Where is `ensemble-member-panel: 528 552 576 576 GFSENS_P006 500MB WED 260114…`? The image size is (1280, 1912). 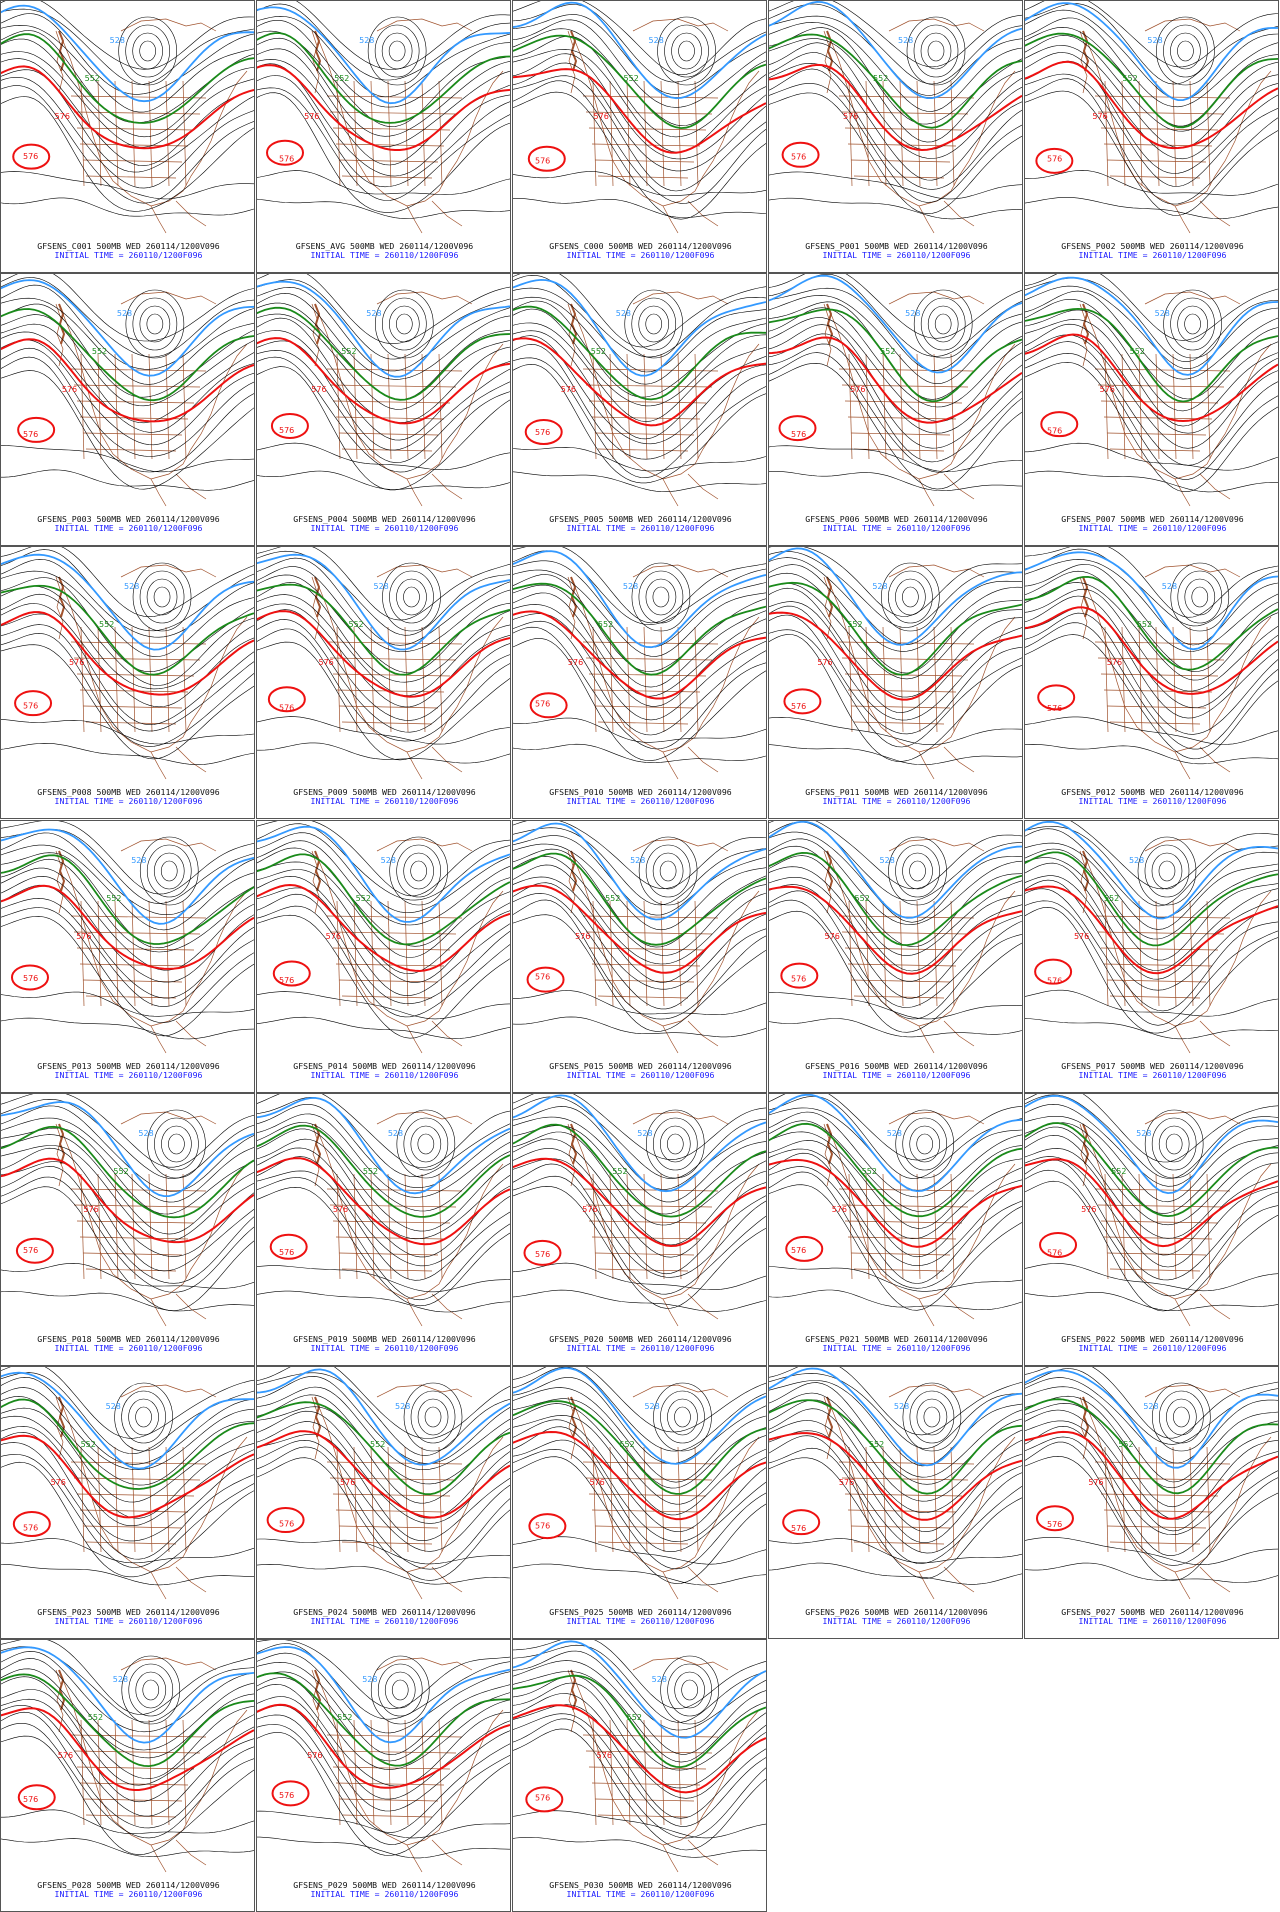
ensemble-member-panel: 528 552 576 576 GFSENS_P006 500MB WED 260114… is located at coordinates (895, 409).